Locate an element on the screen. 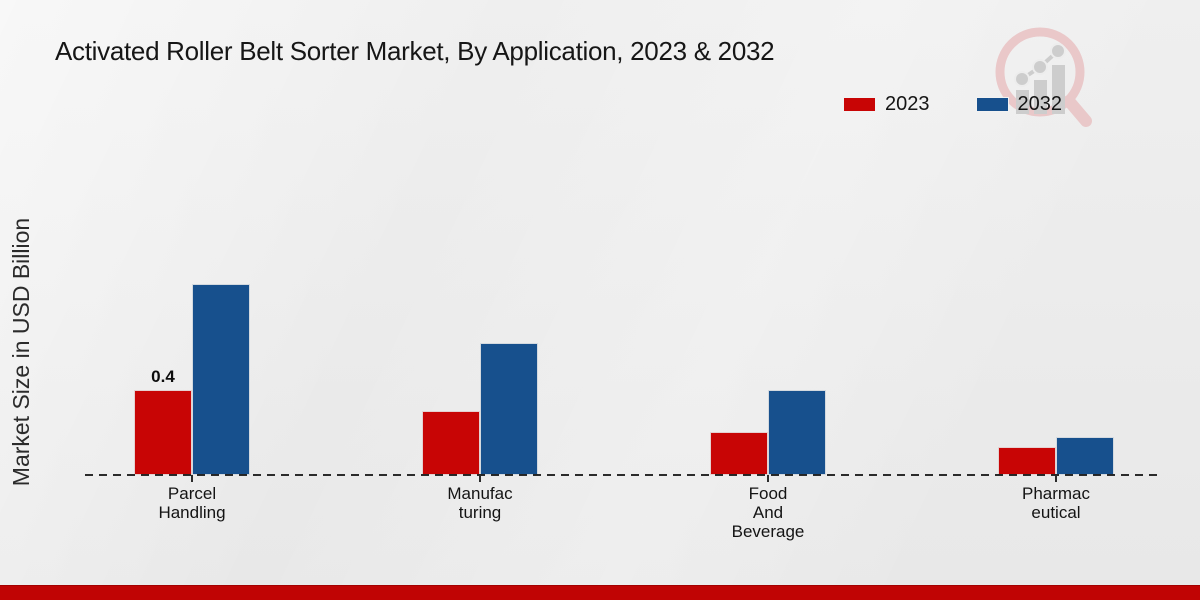 This screenshot has width=1200, height=600. x-axis-category-label-manufacturing: Manufac turing is located at coordinates (480, 503).